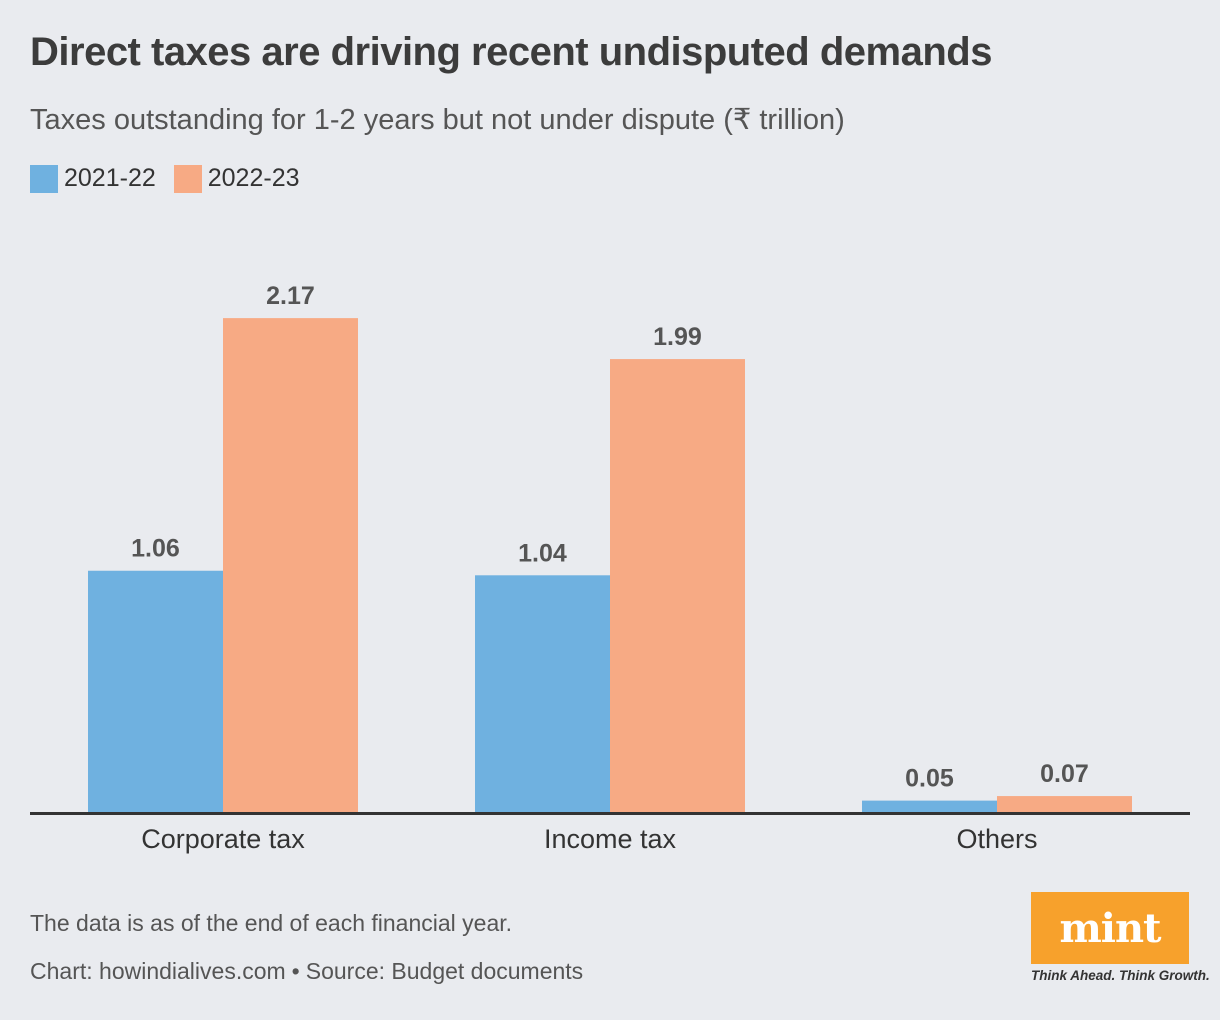 This screenshot has height=1020, width=1220. I want to click on mint-logo: mint, so click(1110, 928).